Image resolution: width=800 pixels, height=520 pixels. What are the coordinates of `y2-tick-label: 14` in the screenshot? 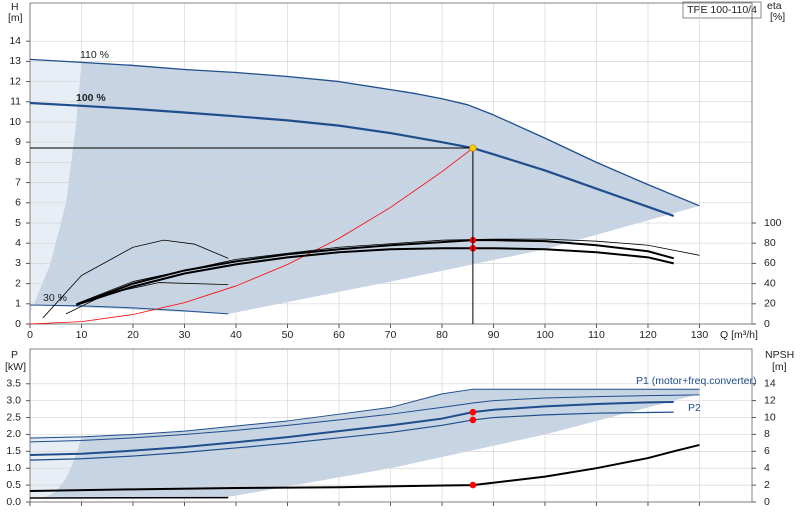 It's located at (770, 383).